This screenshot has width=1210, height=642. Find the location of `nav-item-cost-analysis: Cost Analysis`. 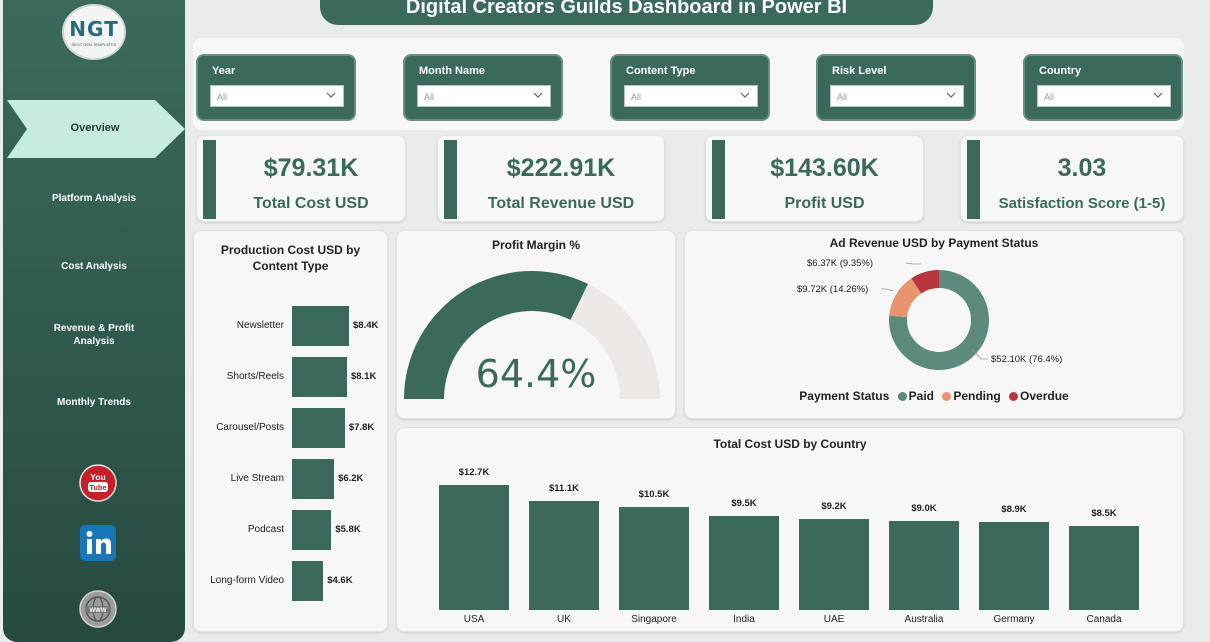

nav-item-cost-analysis: Cost Analysis is located at coordinates (94, 266).